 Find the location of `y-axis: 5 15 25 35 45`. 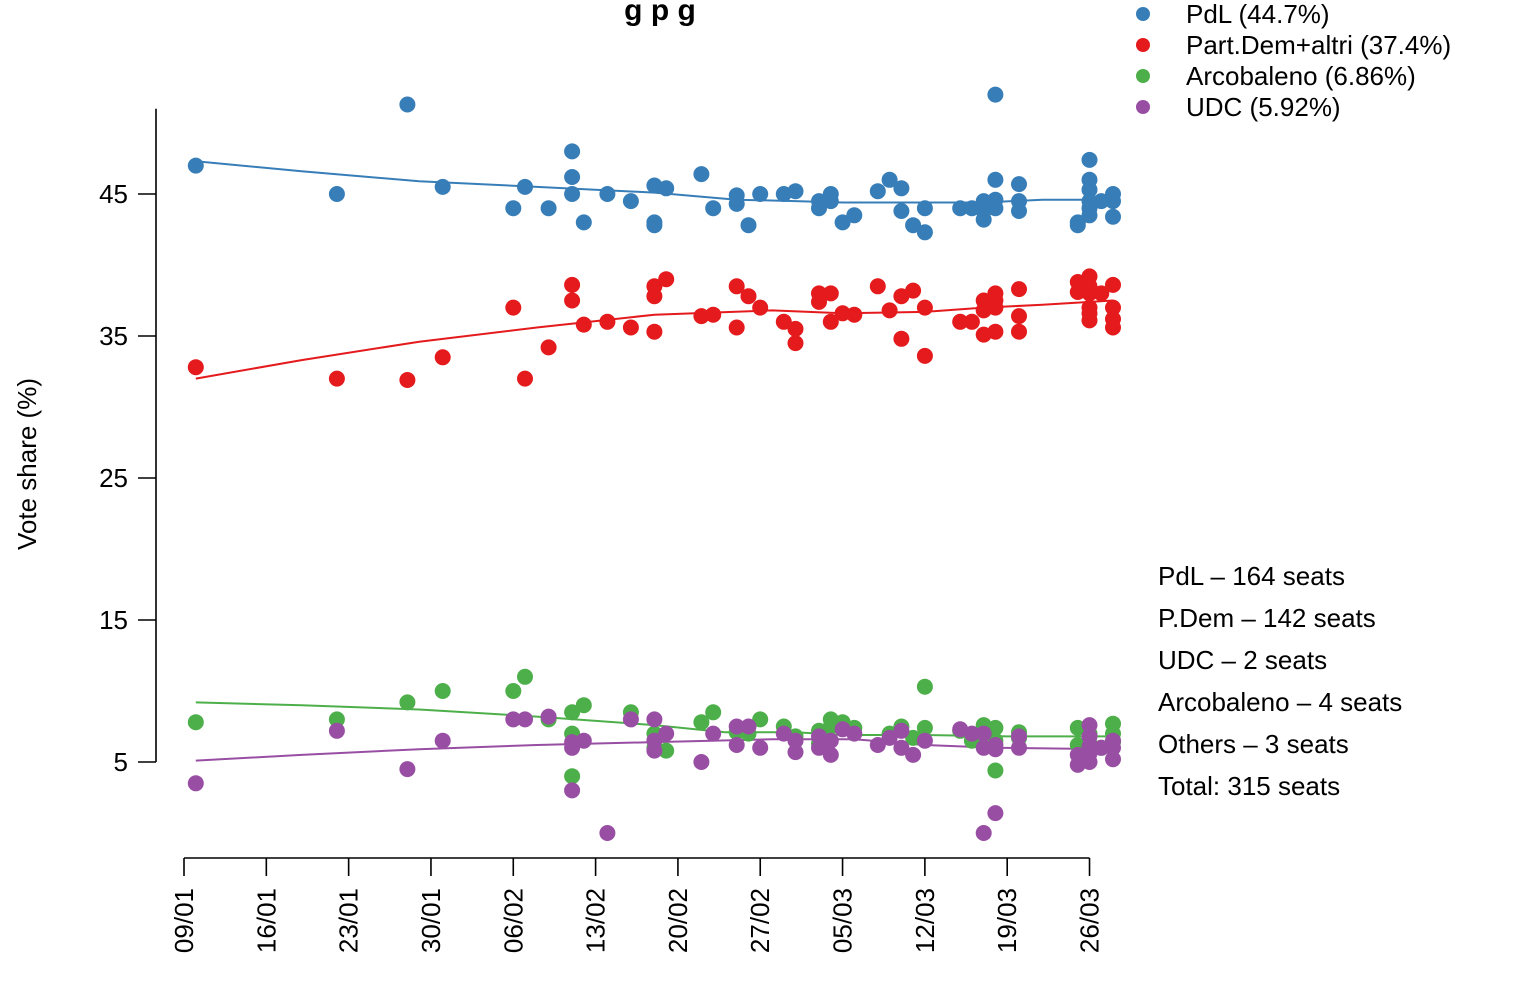

y-axis: 5 15 25 35 45 is located at coordinates (128, 442).